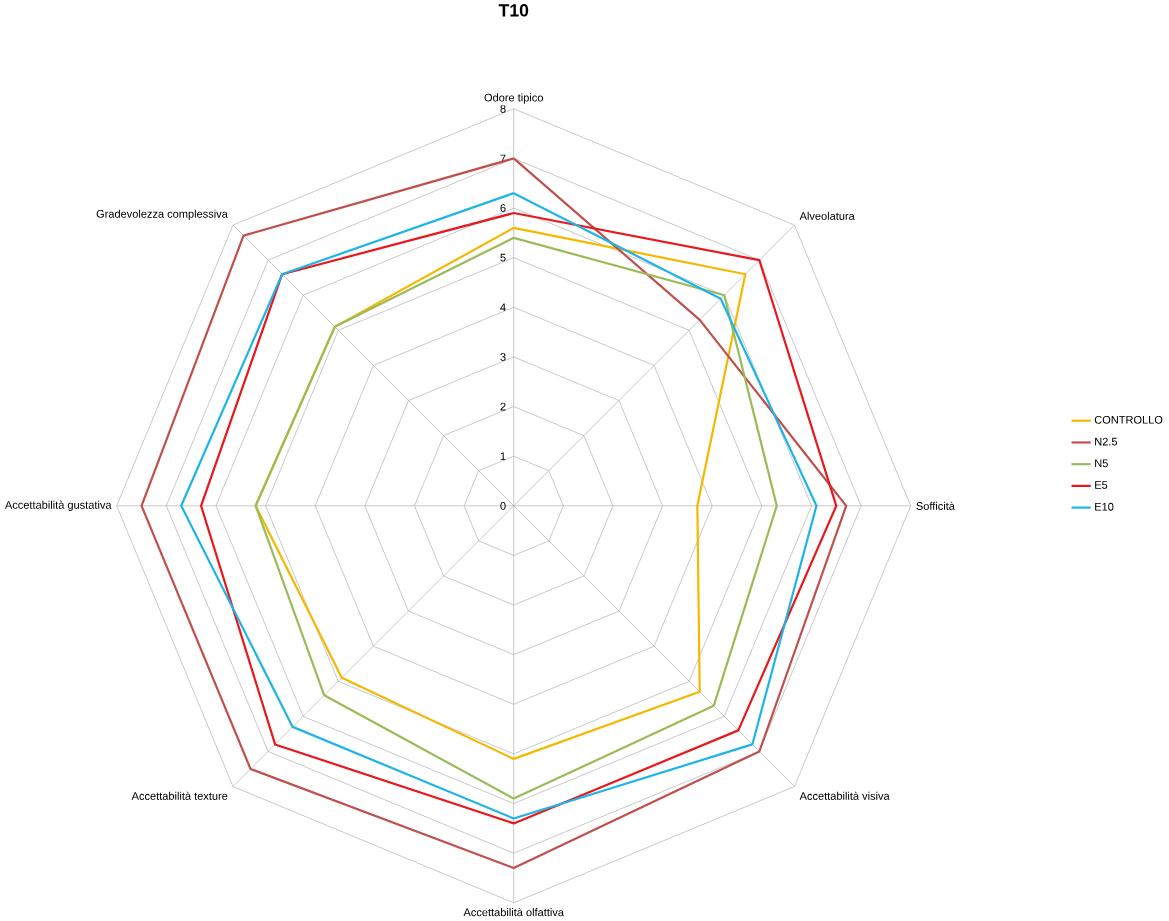 The height and width of the screenshot is (921, 1169). I want to click on legend-label: E5, so click(1101, 485).